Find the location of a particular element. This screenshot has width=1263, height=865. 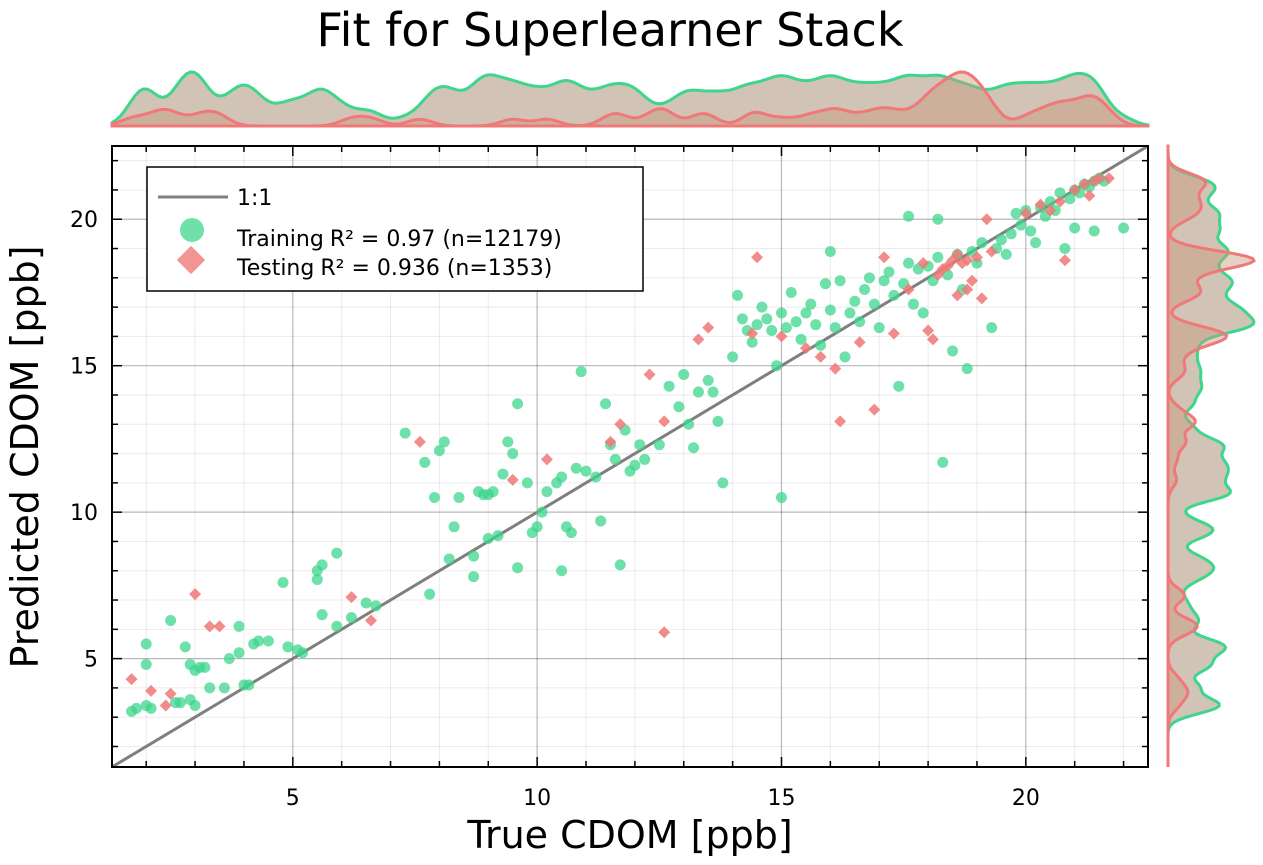

top-marginal-density is located at coordinates (630, 99).